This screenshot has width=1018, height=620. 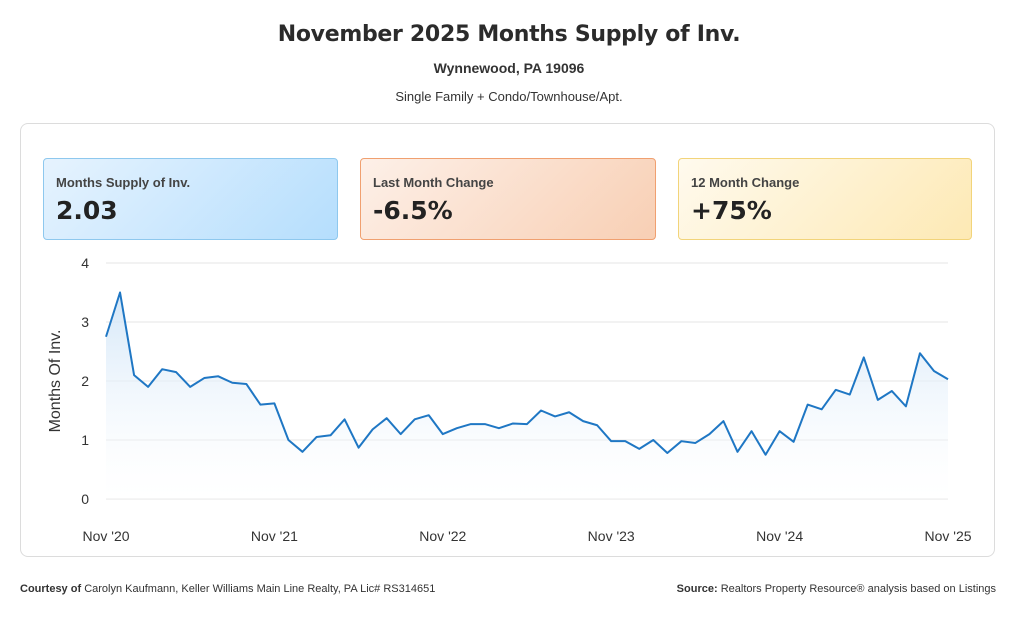 I want to click on x-tick-label: Nov '24, so click(x=779, y=536).